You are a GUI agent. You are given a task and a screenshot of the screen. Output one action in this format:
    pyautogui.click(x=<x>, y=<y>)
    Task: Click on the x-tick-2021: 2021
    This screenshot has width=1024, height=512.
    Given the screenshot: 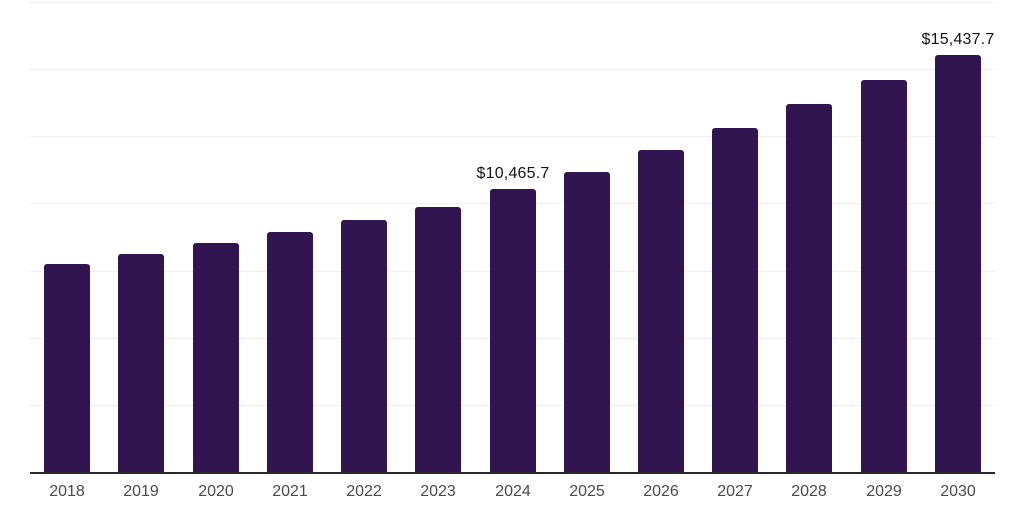 What is the action you would take?
    pyautogui.click(x=290, y=491)
    